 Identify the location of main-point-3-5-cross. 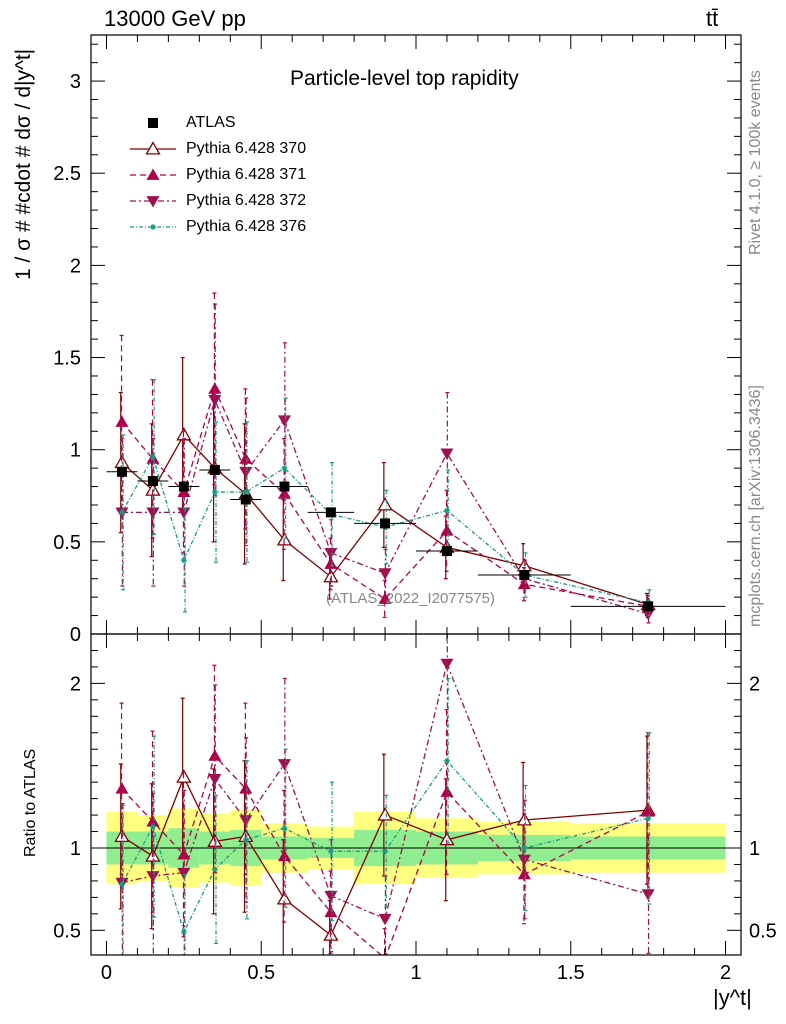
(284, 468).